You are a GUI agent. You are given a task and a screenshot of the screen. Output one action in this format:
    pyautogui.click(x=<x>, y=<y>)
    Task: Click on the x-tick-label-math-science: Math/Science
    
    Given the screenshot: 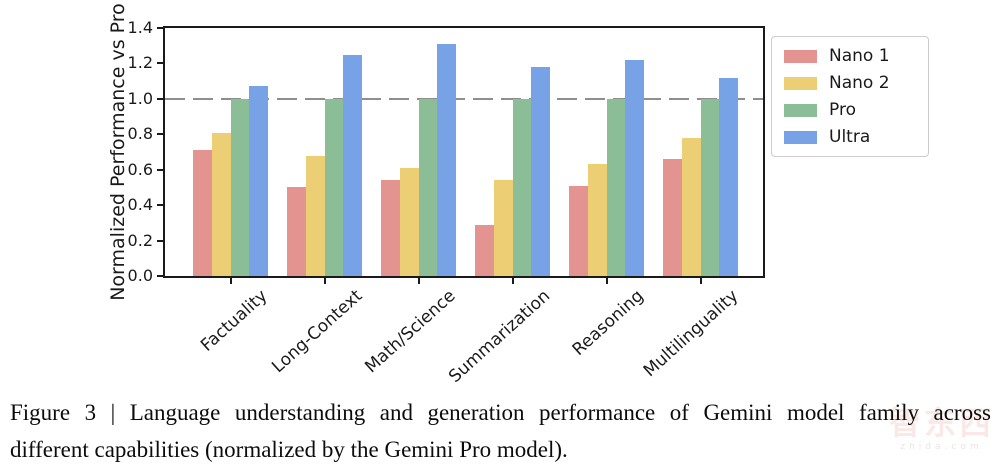 What is the action you would take?
    pyautogui.click(x=410, y=332)
    